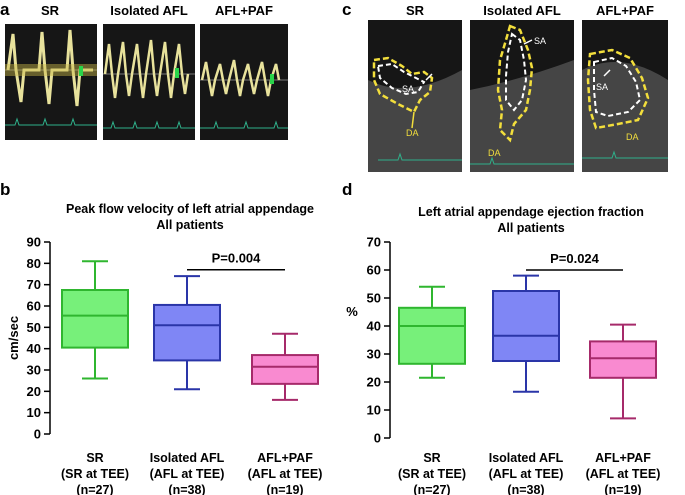 This screenshot has width=685, height=495. Describe the element at coordinates (34, 263) in the screenshot. I see `chart-b-y-tick-label: 80` at that location.